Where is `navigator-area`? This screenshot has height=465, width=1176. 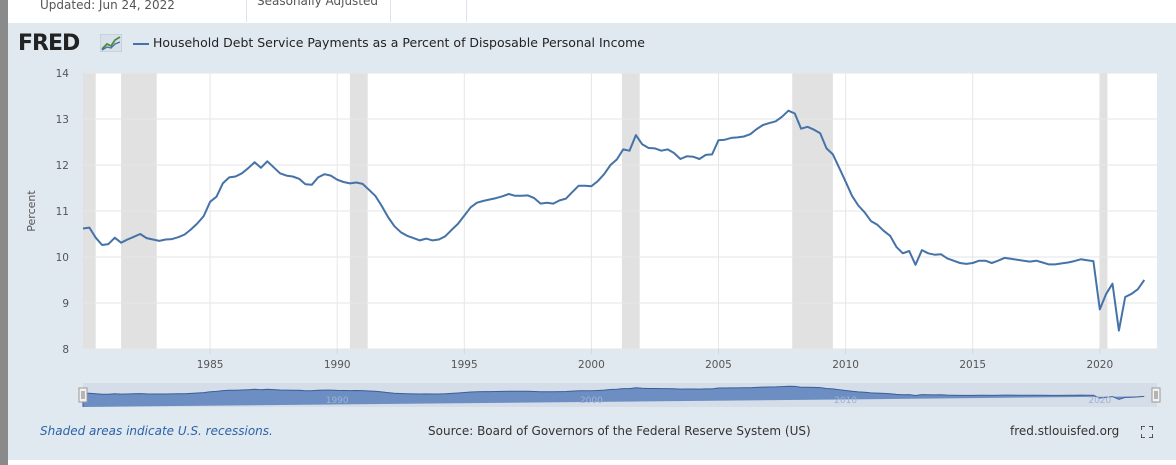 navigator-area is located at coordinates (613, 396).